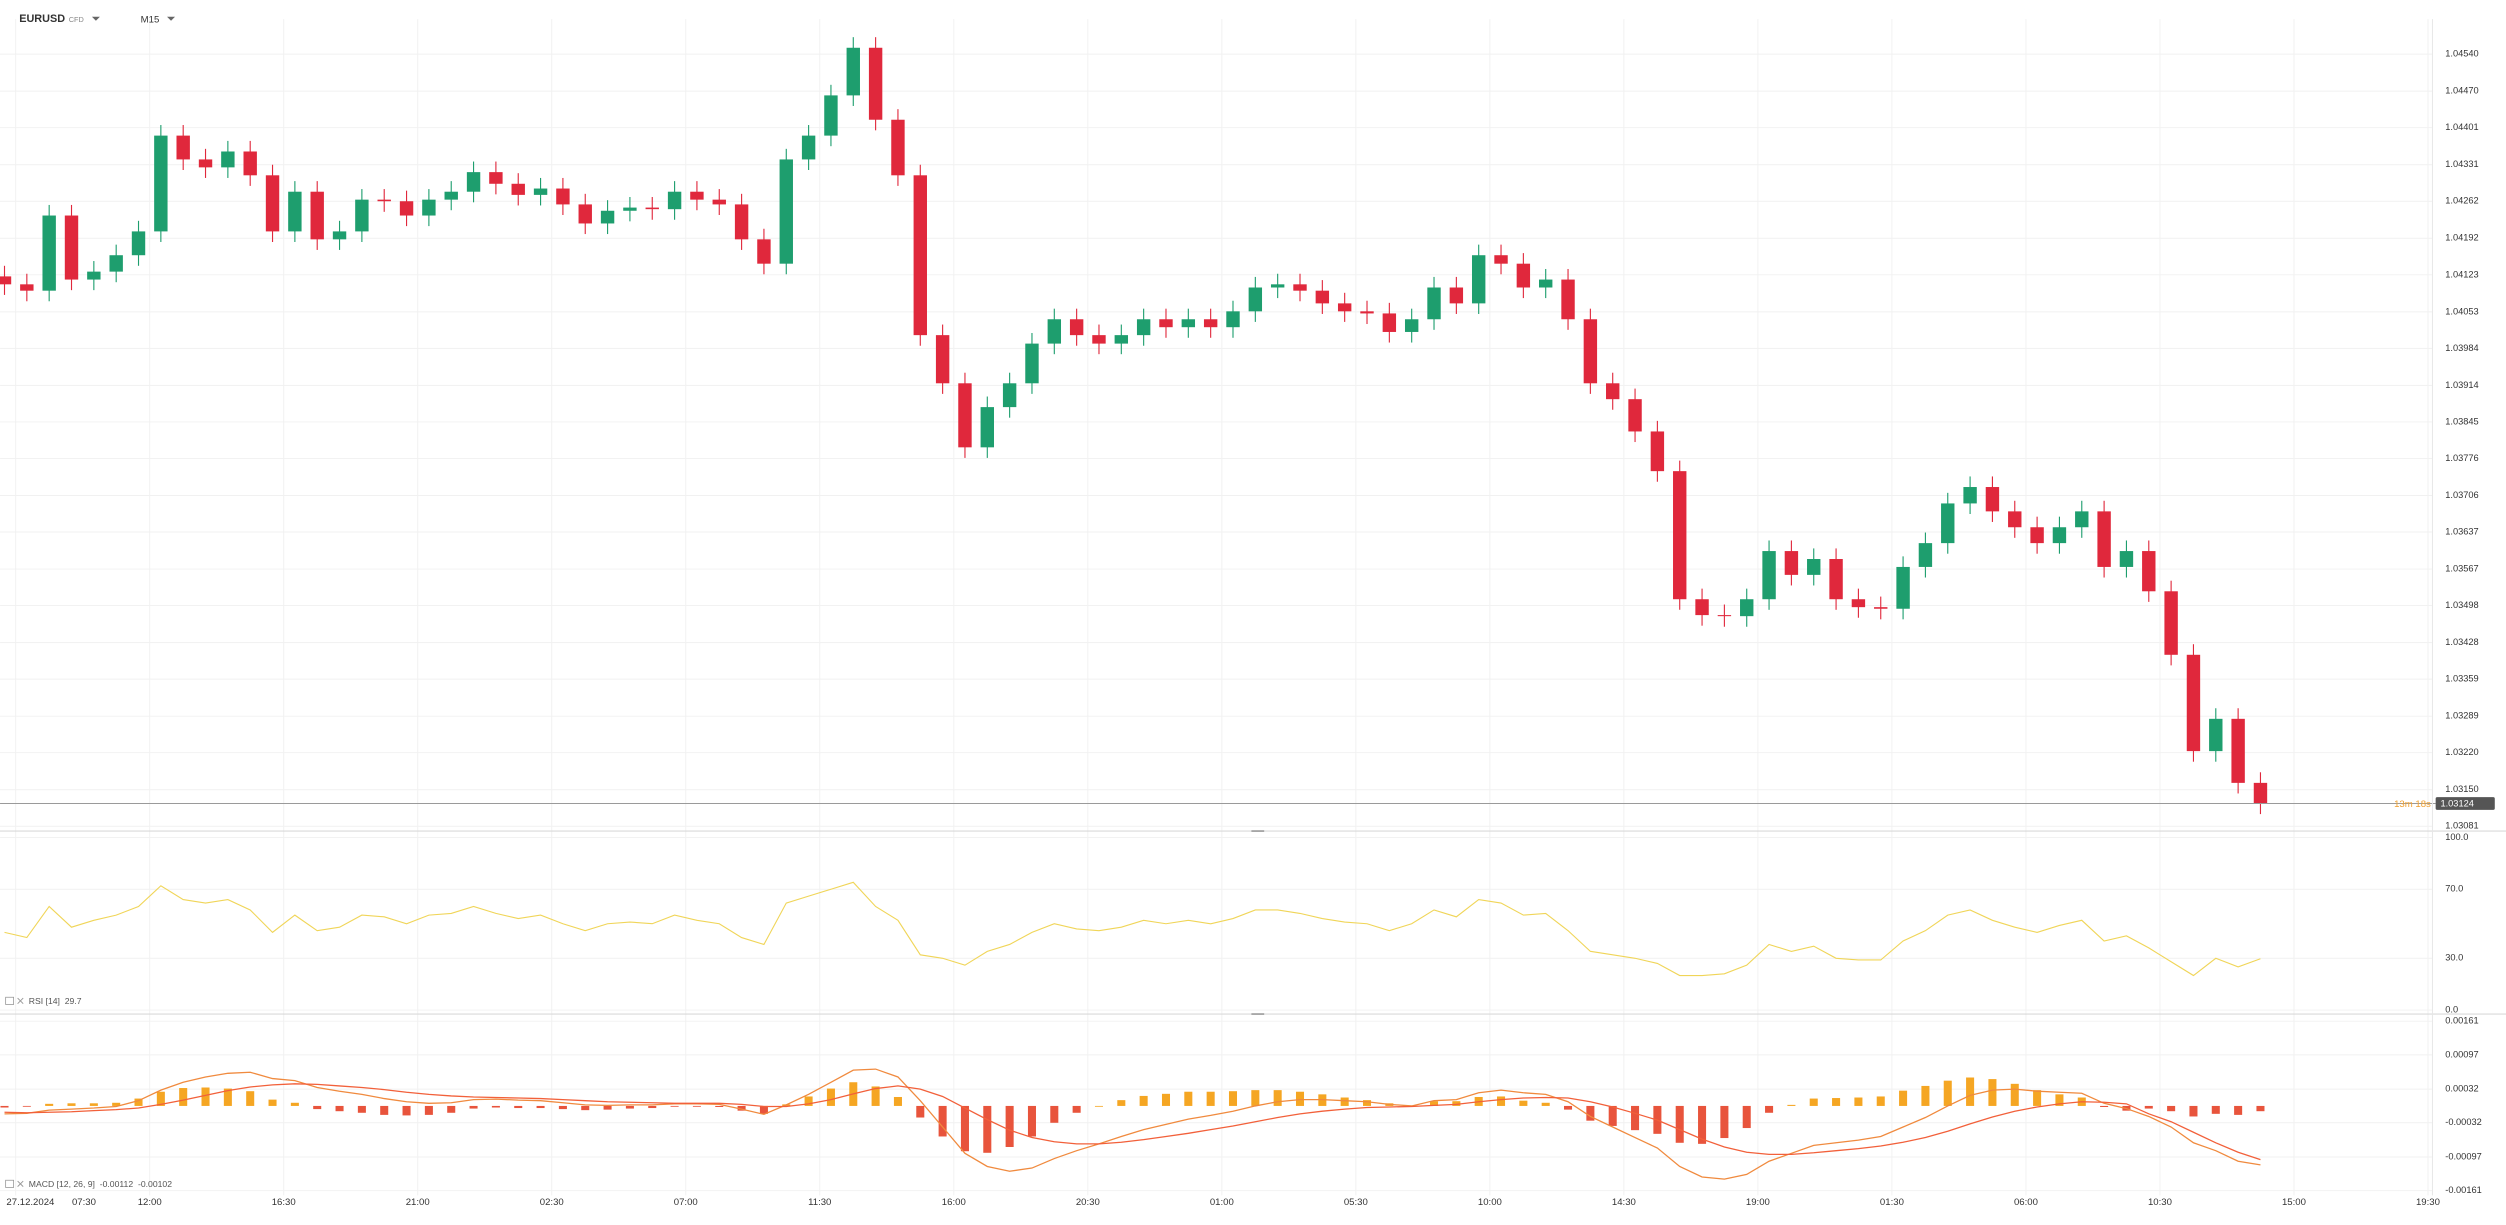 Image resolution: width=2506 pixels, height=1225 pixels. Describe the element at coordinates (2456, 837) in the screenshot. I see `y-tick-label: 100.0` at that location.